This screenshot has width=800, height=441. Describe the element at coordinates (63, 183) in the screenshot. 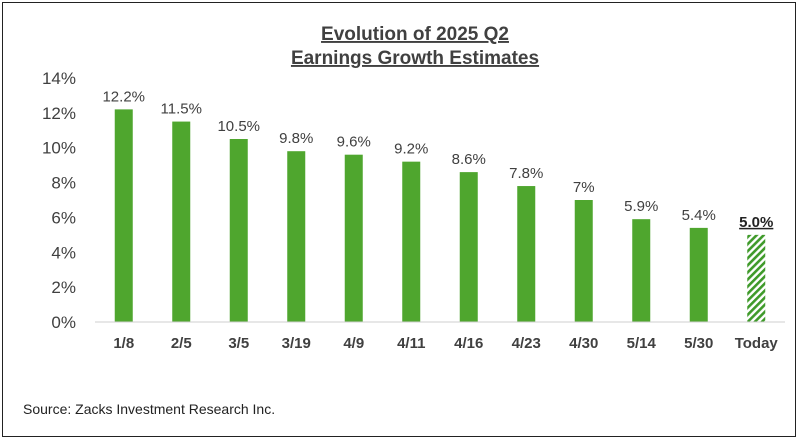

I see `y-tick-label: 8%` at that location.